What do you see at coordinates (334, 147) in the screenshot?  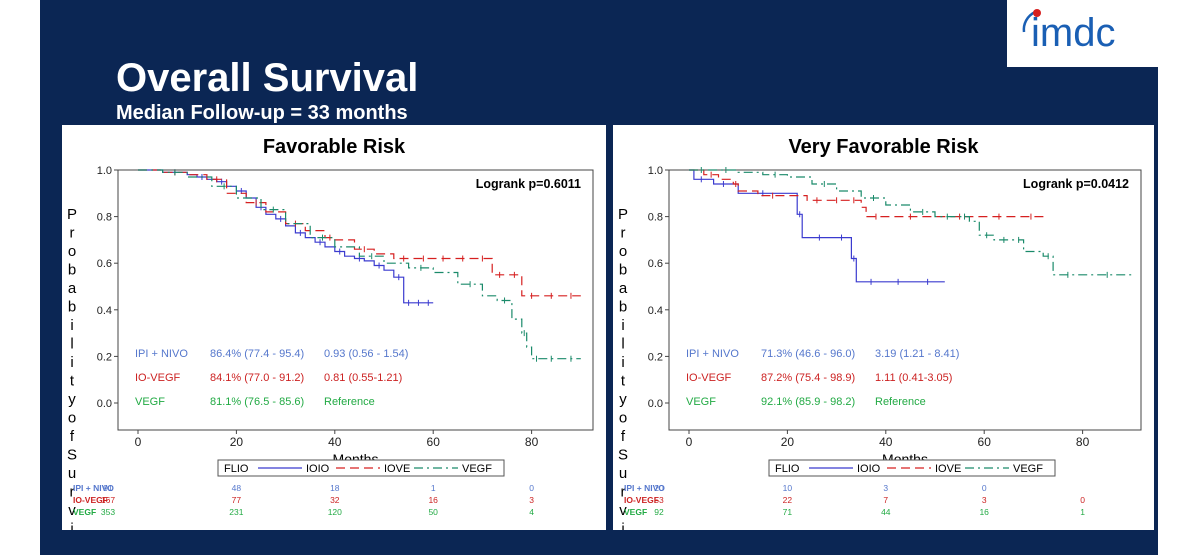 I see `chart-title: Favorable Risk` at bounding box center [334, 147].